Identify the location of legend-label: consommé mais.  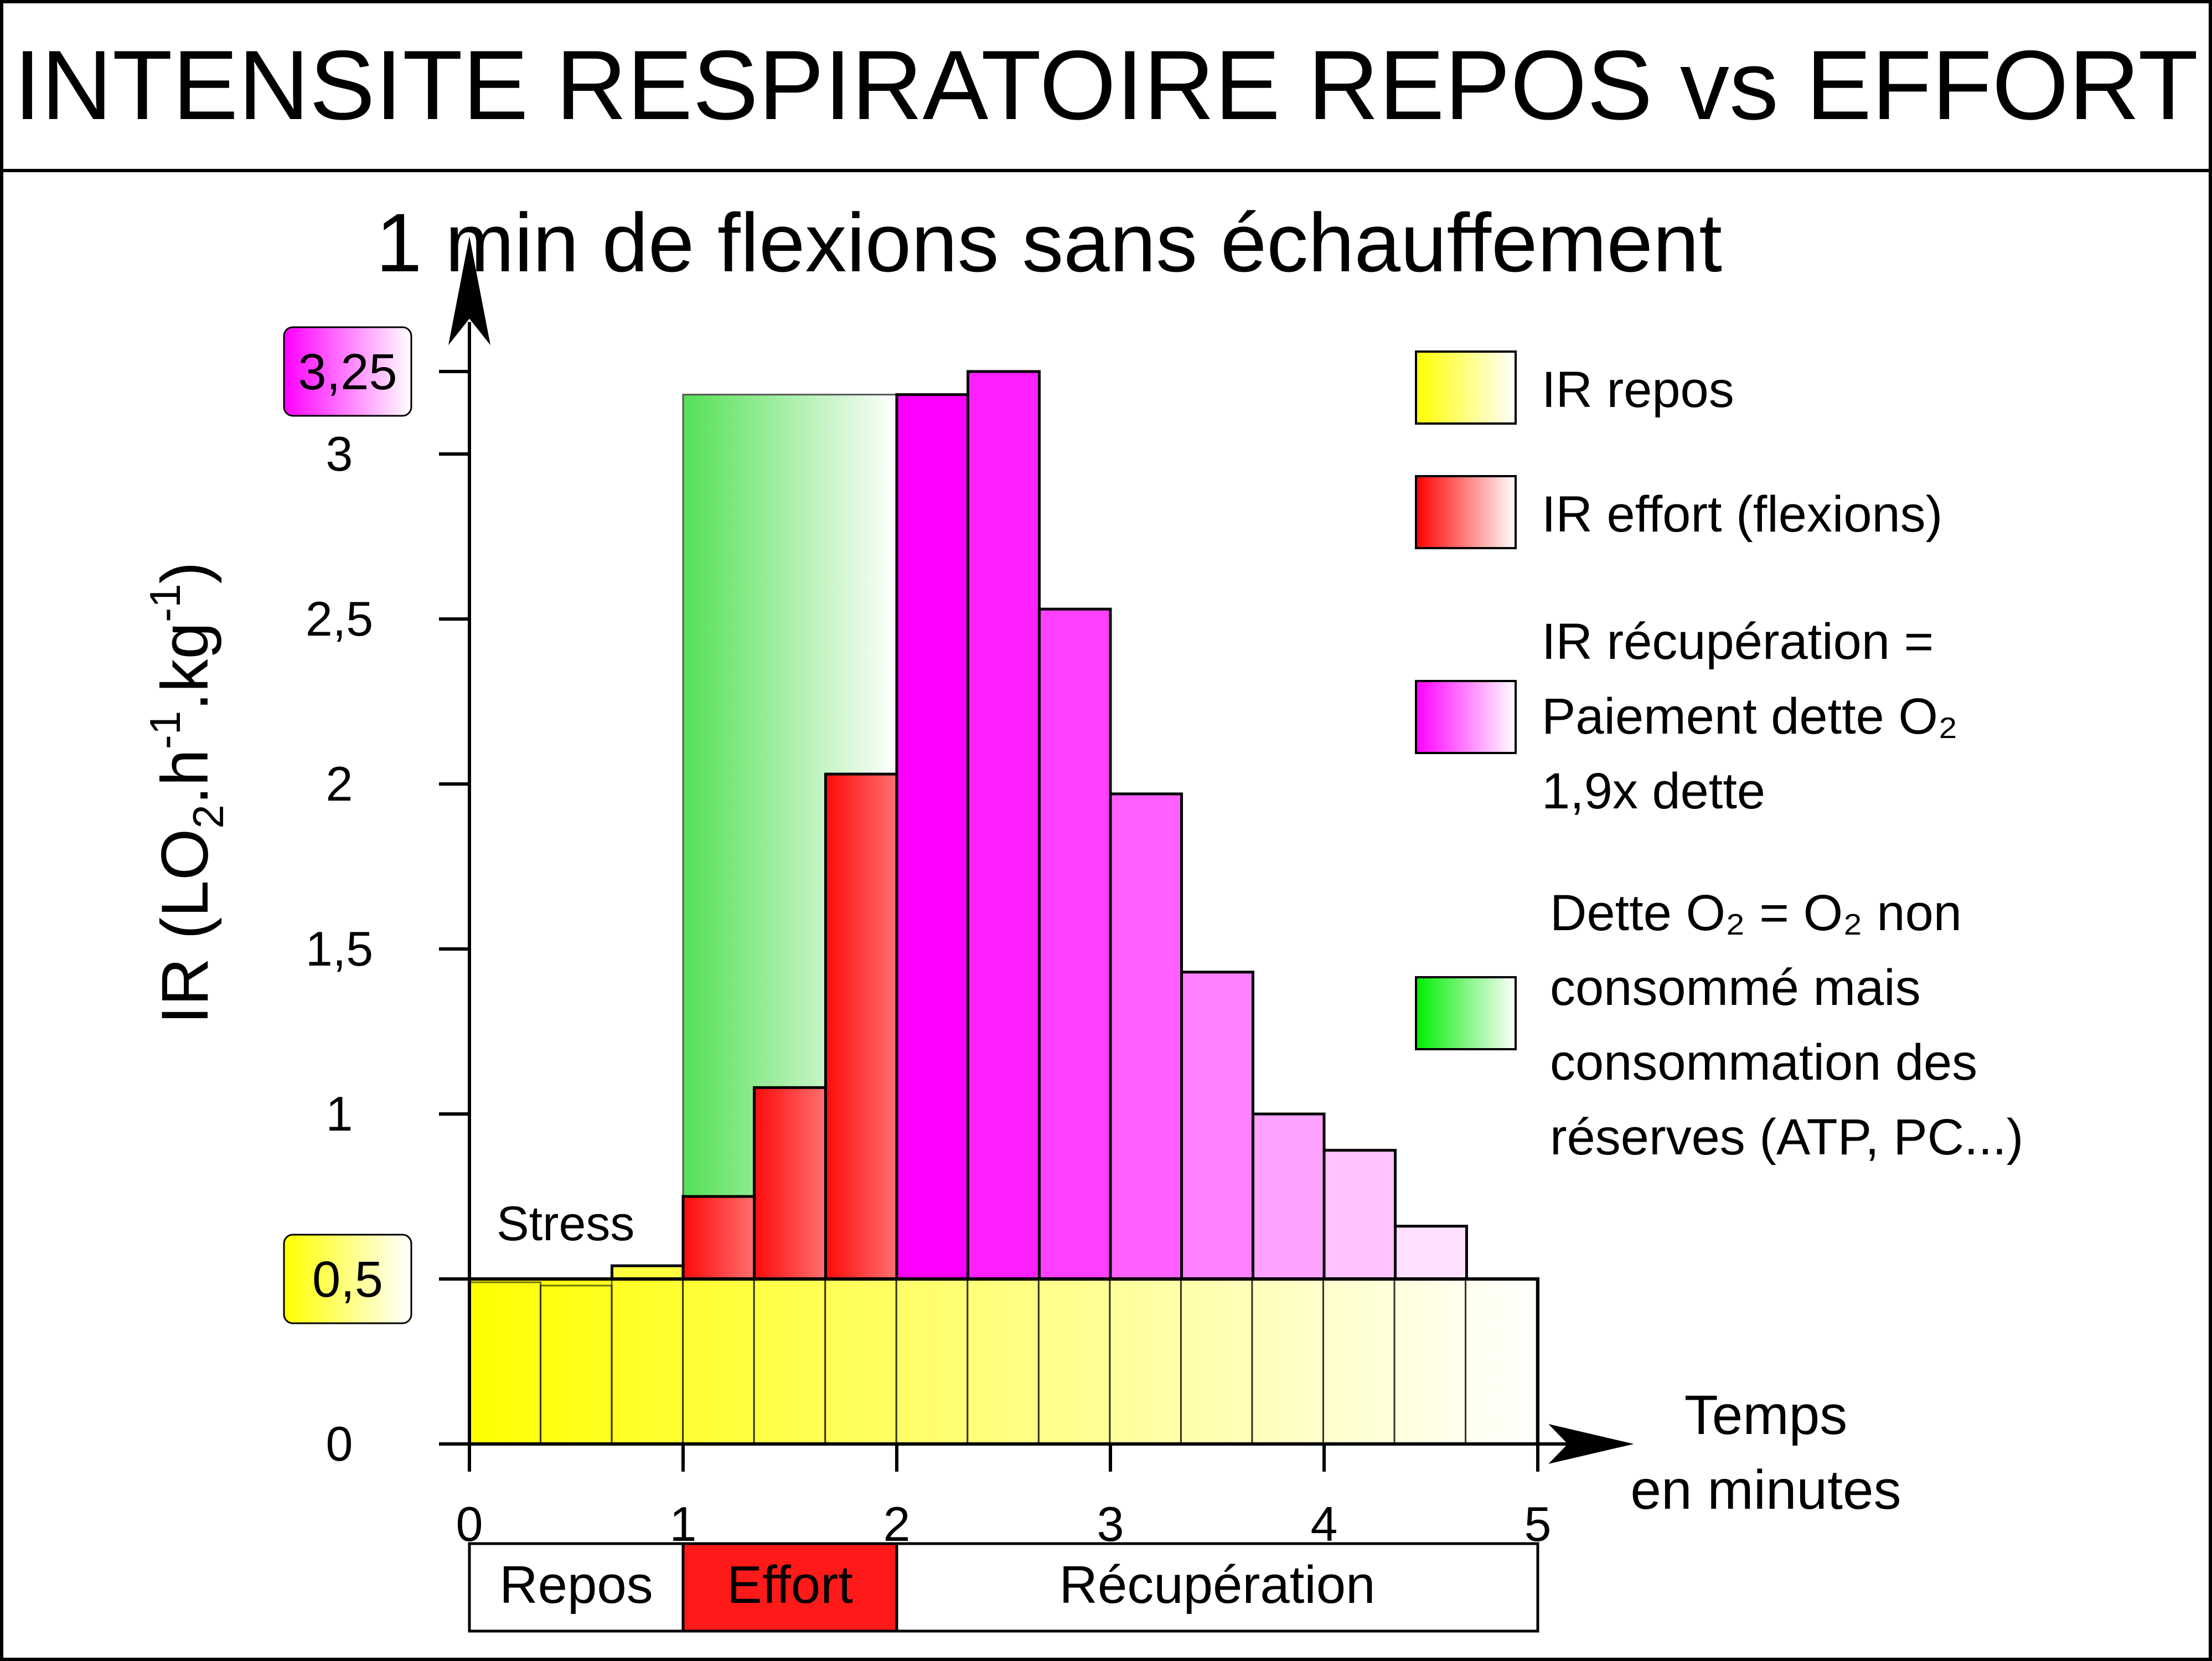
(1735, 988).